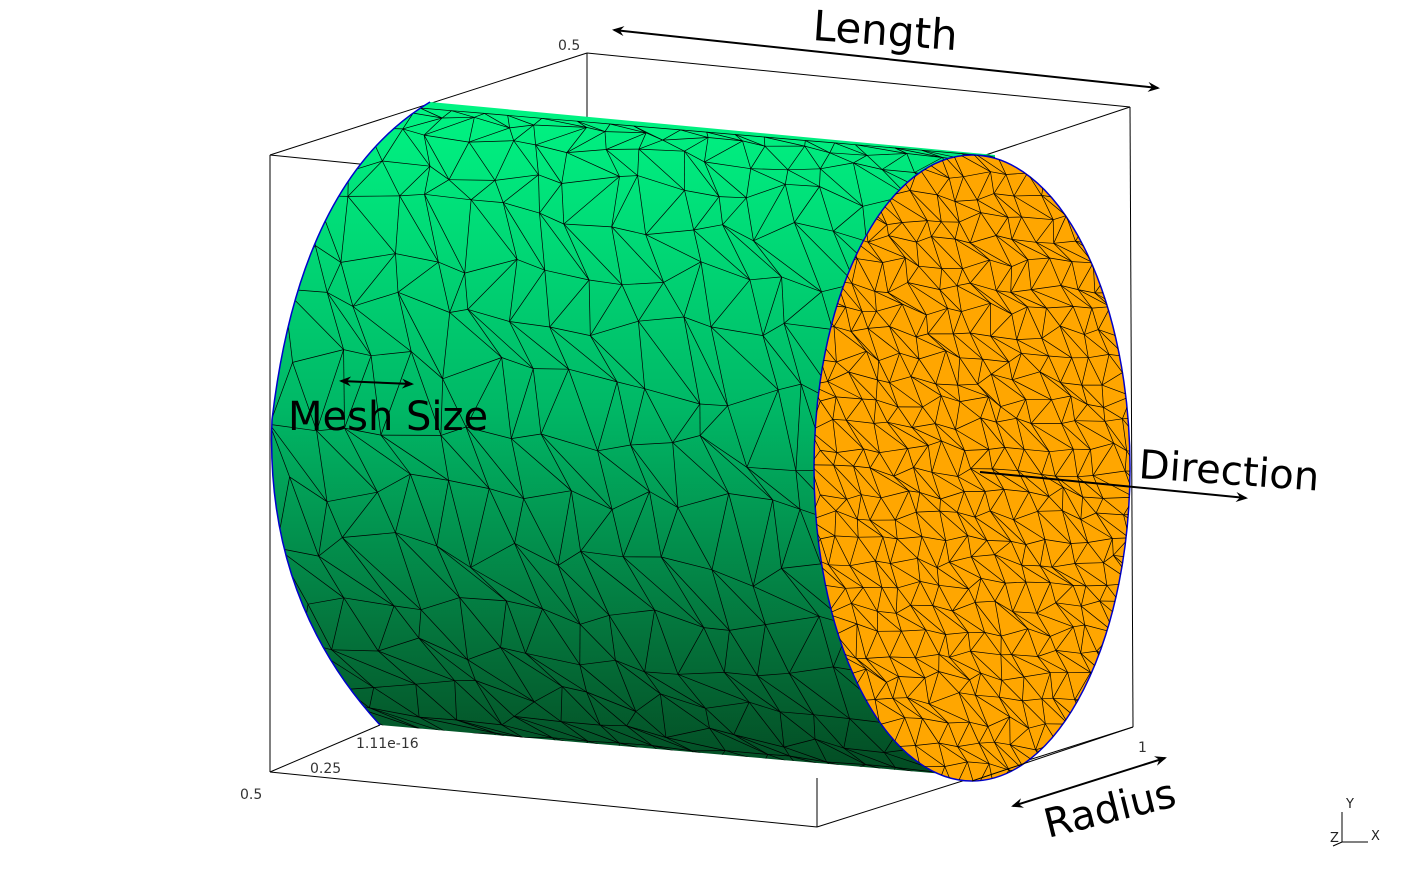 The height and width of the screenshot is (881, 1403). I want to click on length-annotation: Length, so click(886, 46).